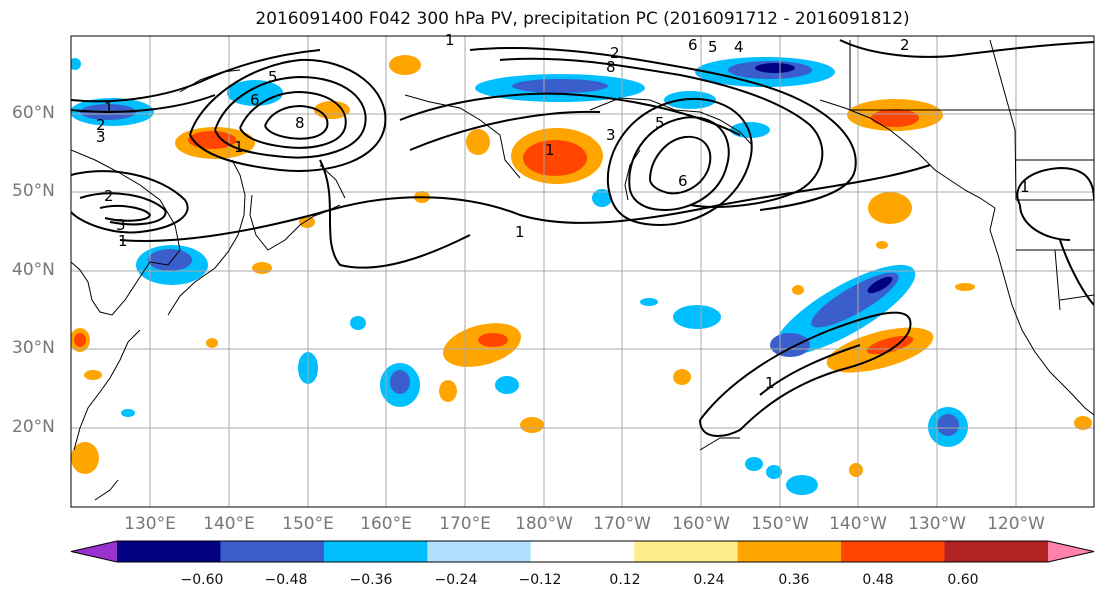 The image size is (1105, 601). What do you see at coordinates (286, 580) in the screenshot?
I see `colorbar-tick-label: −0.48` at bounding box center [286, 580].